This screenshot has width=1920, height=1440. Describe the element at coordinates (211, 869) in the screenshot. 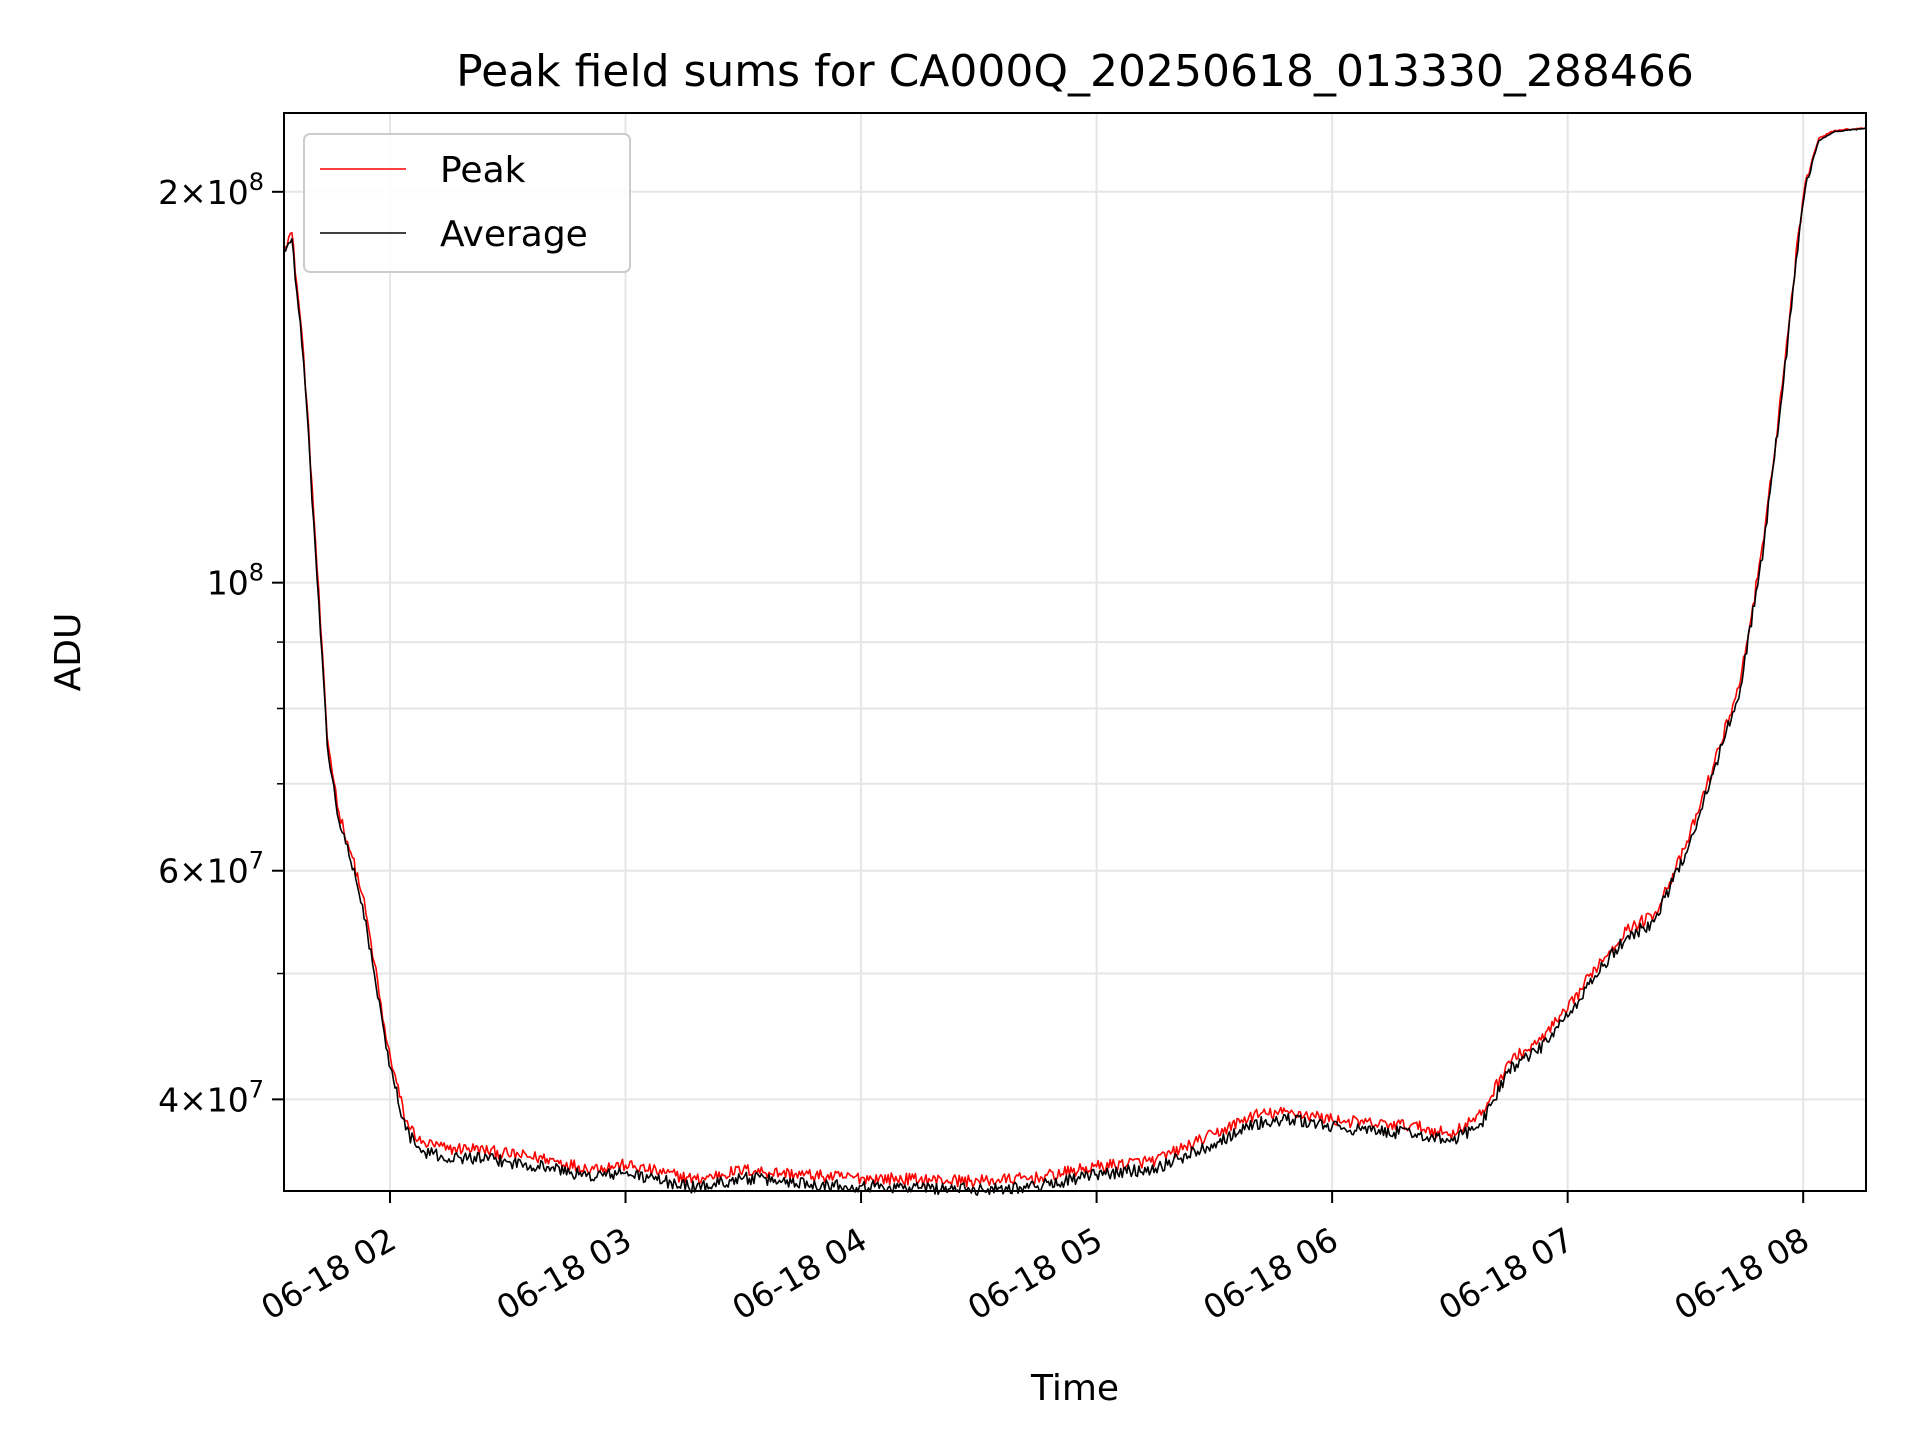

I see `y-tick-label: 6×107` at that location.